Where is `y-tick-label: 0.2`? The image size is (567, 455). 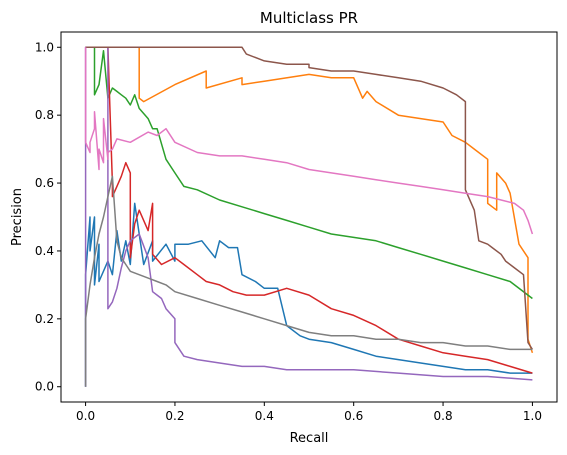 y-tick-label: 0.2 is located at coordinates (44, 319).